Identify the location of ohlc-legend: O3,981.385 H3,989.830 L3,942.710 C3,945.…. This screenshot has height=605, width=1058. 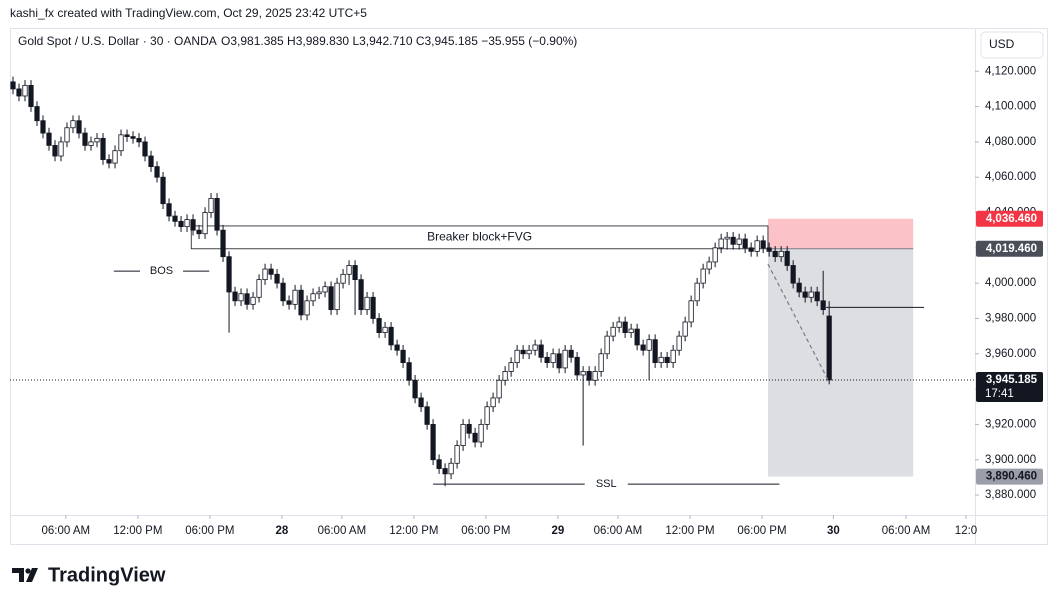
(399, 41).